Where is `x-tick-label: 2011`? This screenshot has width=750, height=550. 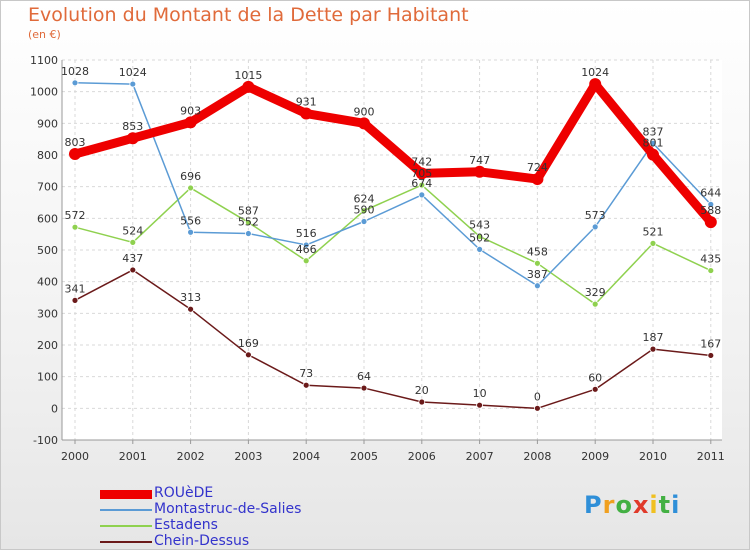 x-tick-label: 2011 is located at coordinates (711, 456).